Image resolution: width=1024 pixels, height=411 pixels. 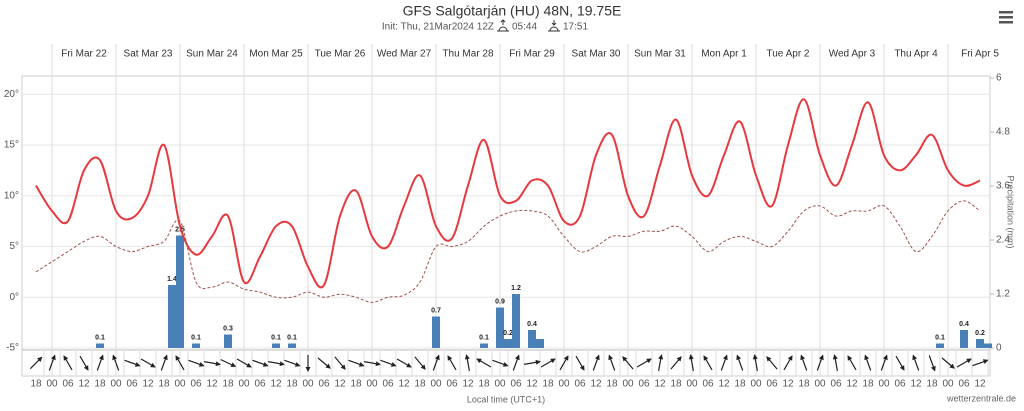 What do you see at coordinates (468, 54) in the screenshot?
I see `day-label: Thu Mar 28` at bounding box center [468, 54].